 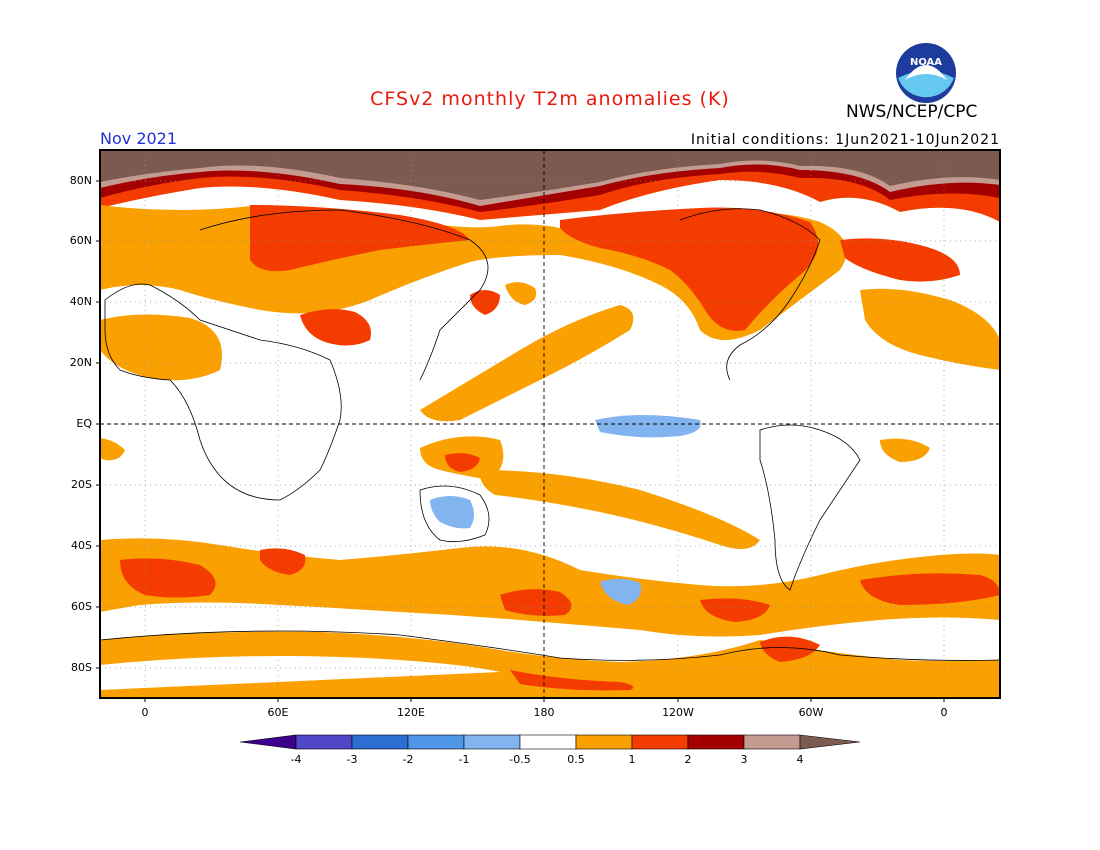 What do you see at coordinates (912, 112) in the screenshot?
I see `agency-label: NWS/NCEP/CPC` at bounding box center [912, 112].